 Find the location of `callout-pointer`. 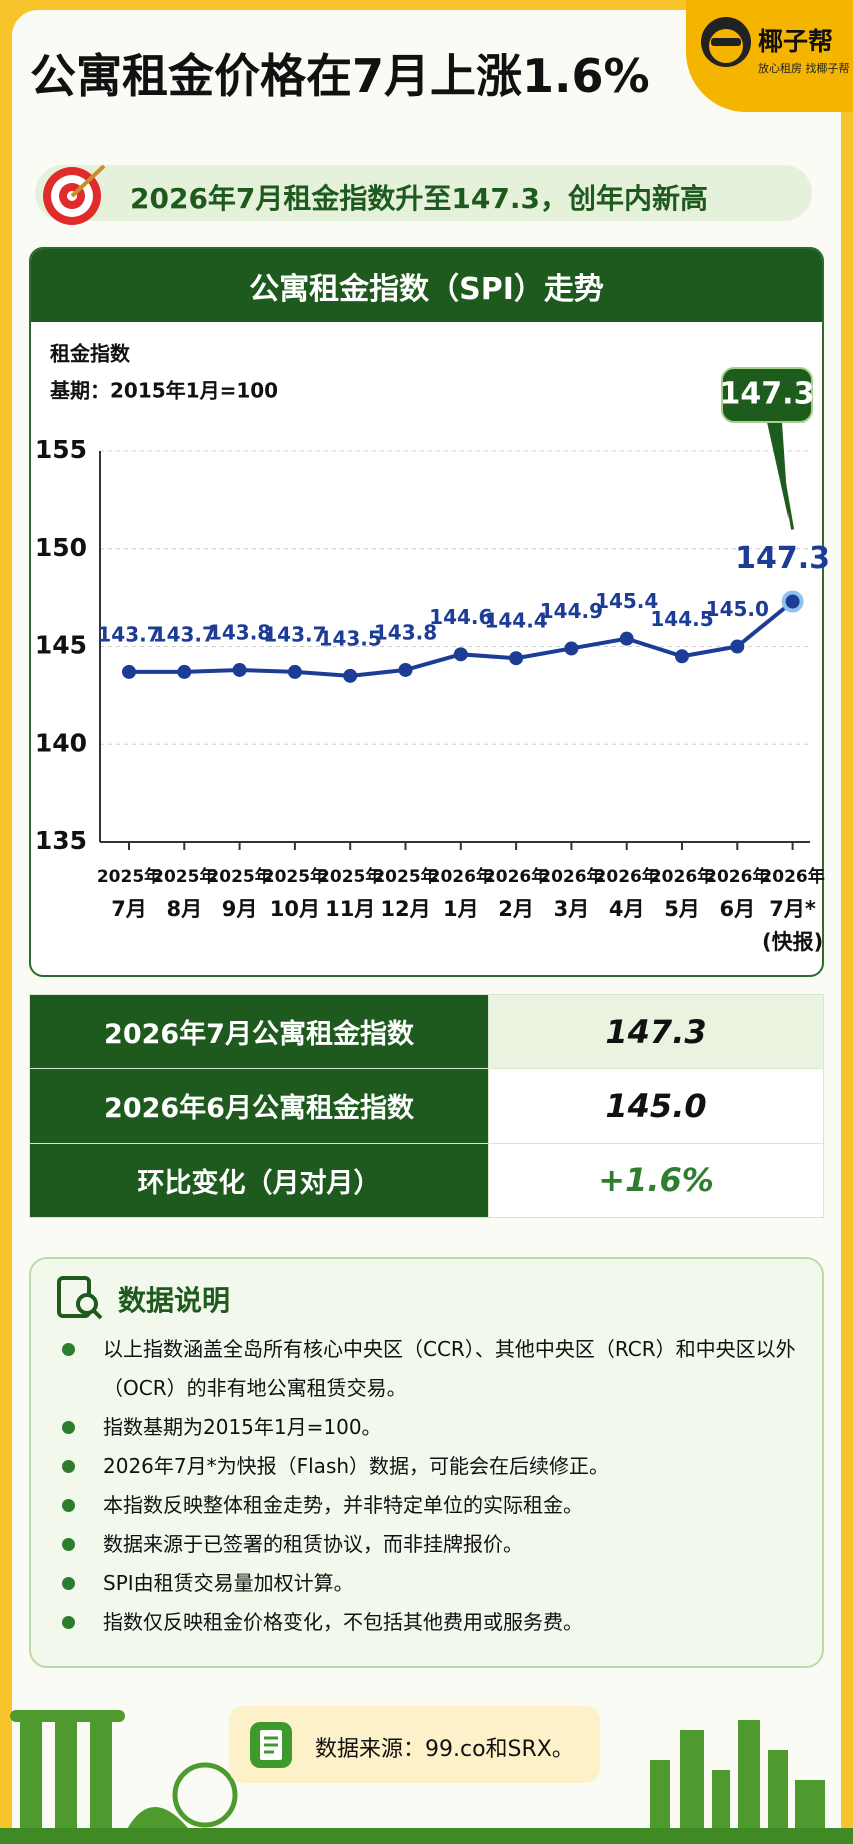

callout-pointer is located at coordinates (778, 471).